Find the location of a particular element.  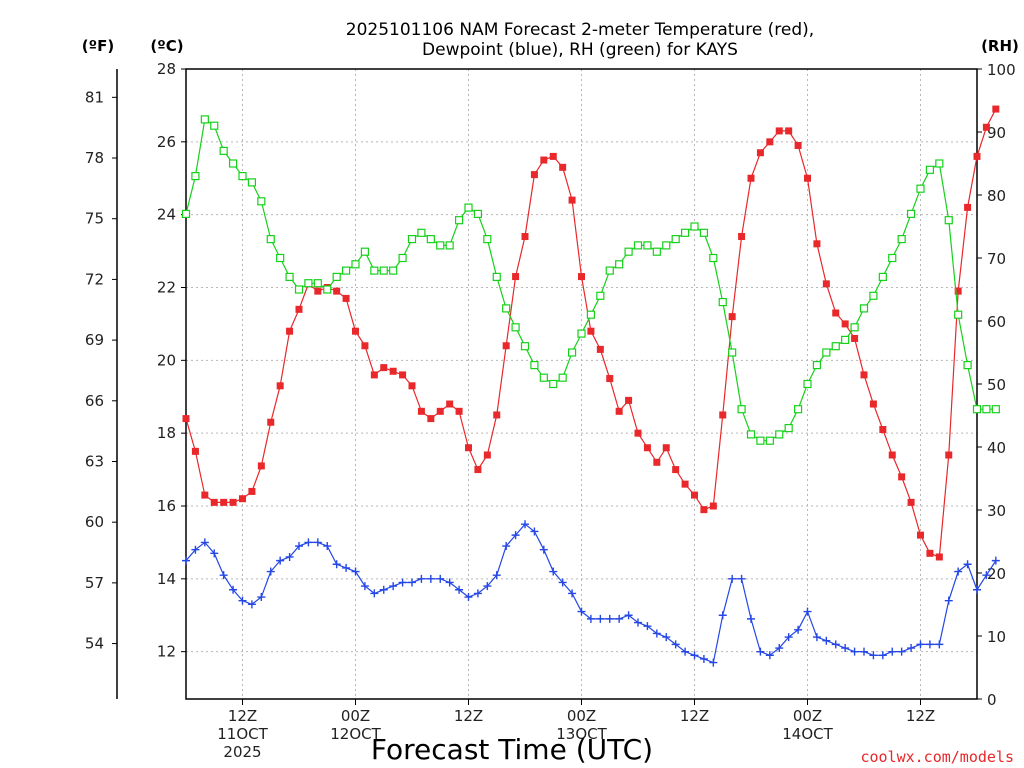

celsius-tick-label: 20 is located at coordinates (166, 360).